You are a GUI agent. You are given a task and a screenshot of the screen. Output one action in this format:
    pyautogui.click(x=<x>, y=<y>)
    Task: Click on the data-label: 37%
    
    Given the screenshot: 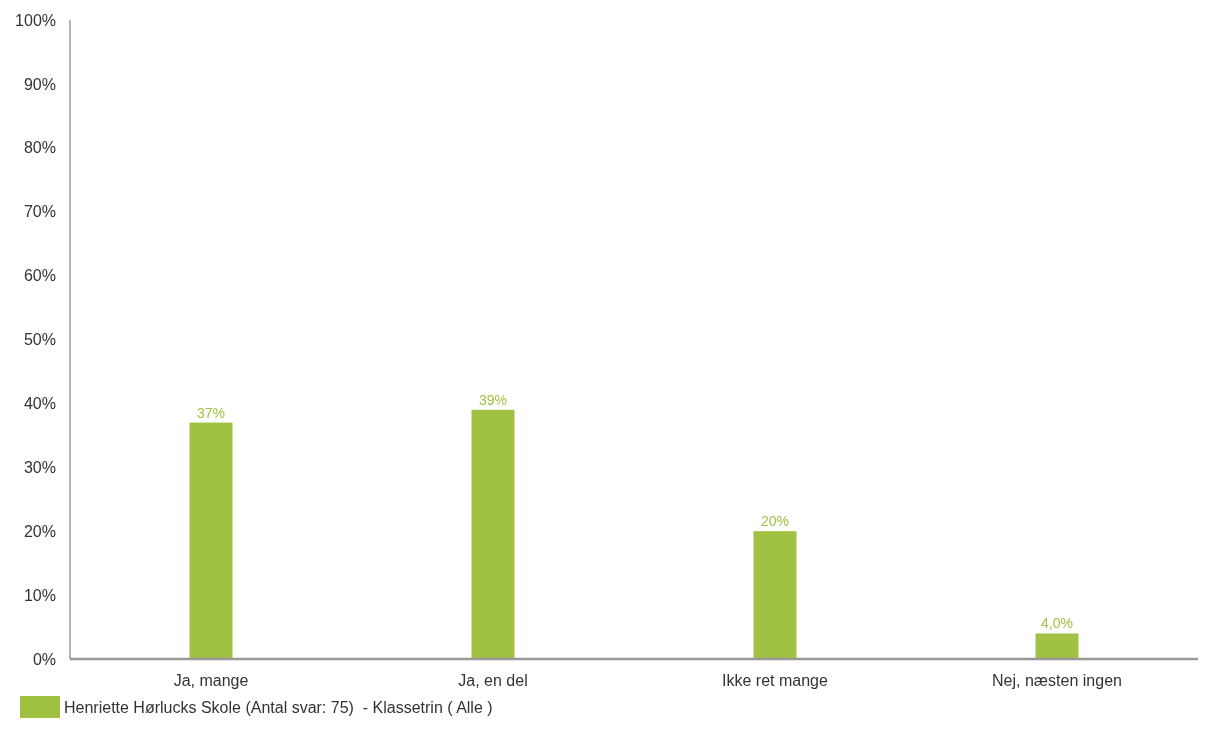 What is the action you would take?
    pyautogui.click(x=211, y=412)
    